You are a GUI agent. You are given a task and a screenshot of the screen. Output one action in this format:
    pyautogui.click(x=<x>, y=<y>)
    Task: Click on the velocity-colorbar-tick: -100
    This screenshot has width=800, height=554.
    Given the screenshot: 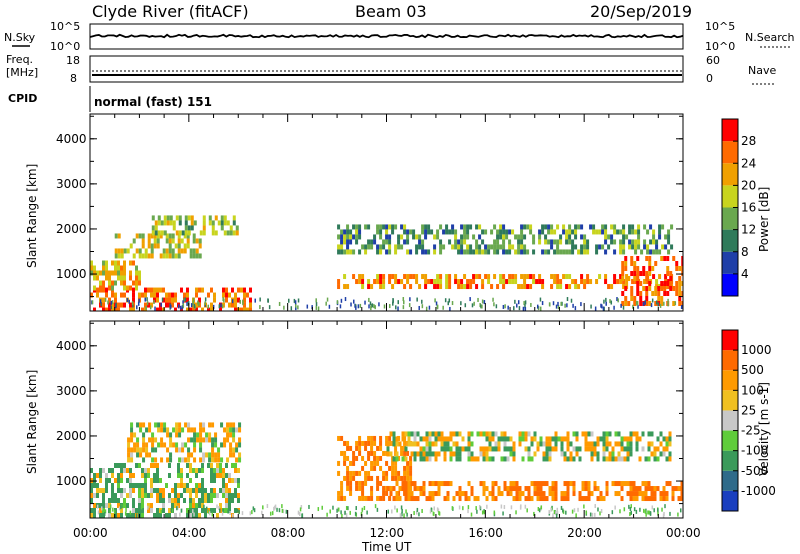 What is the action you would take?
    pyautogui.click(x=754, y=451)
    